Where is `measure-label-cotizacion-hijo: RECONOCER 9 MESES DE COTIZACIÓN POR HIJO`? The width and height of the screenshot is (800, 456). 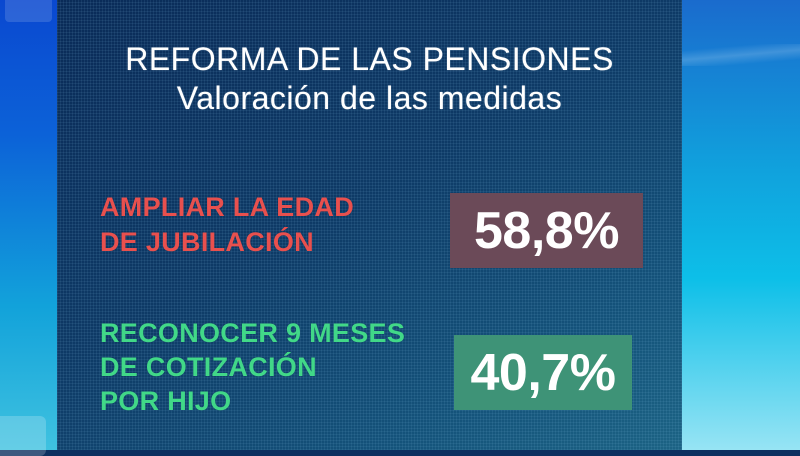 measure-label-cotizacion-hijo: RECONOCER 9 MESES DE COTIZACIÓN POR HIJO is located at coordinates (253, 367).